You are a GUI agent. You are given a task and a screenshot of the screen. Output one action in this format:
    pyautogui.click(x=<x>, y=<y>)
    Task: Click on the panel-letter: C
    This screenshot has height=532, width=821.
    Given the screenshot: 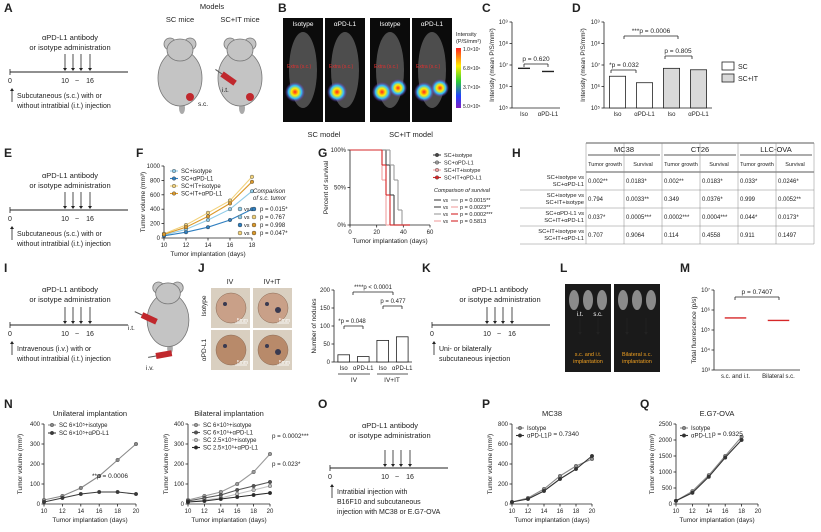 What is the action you would take?
    pyautogui.click(x=486, y=8)
    